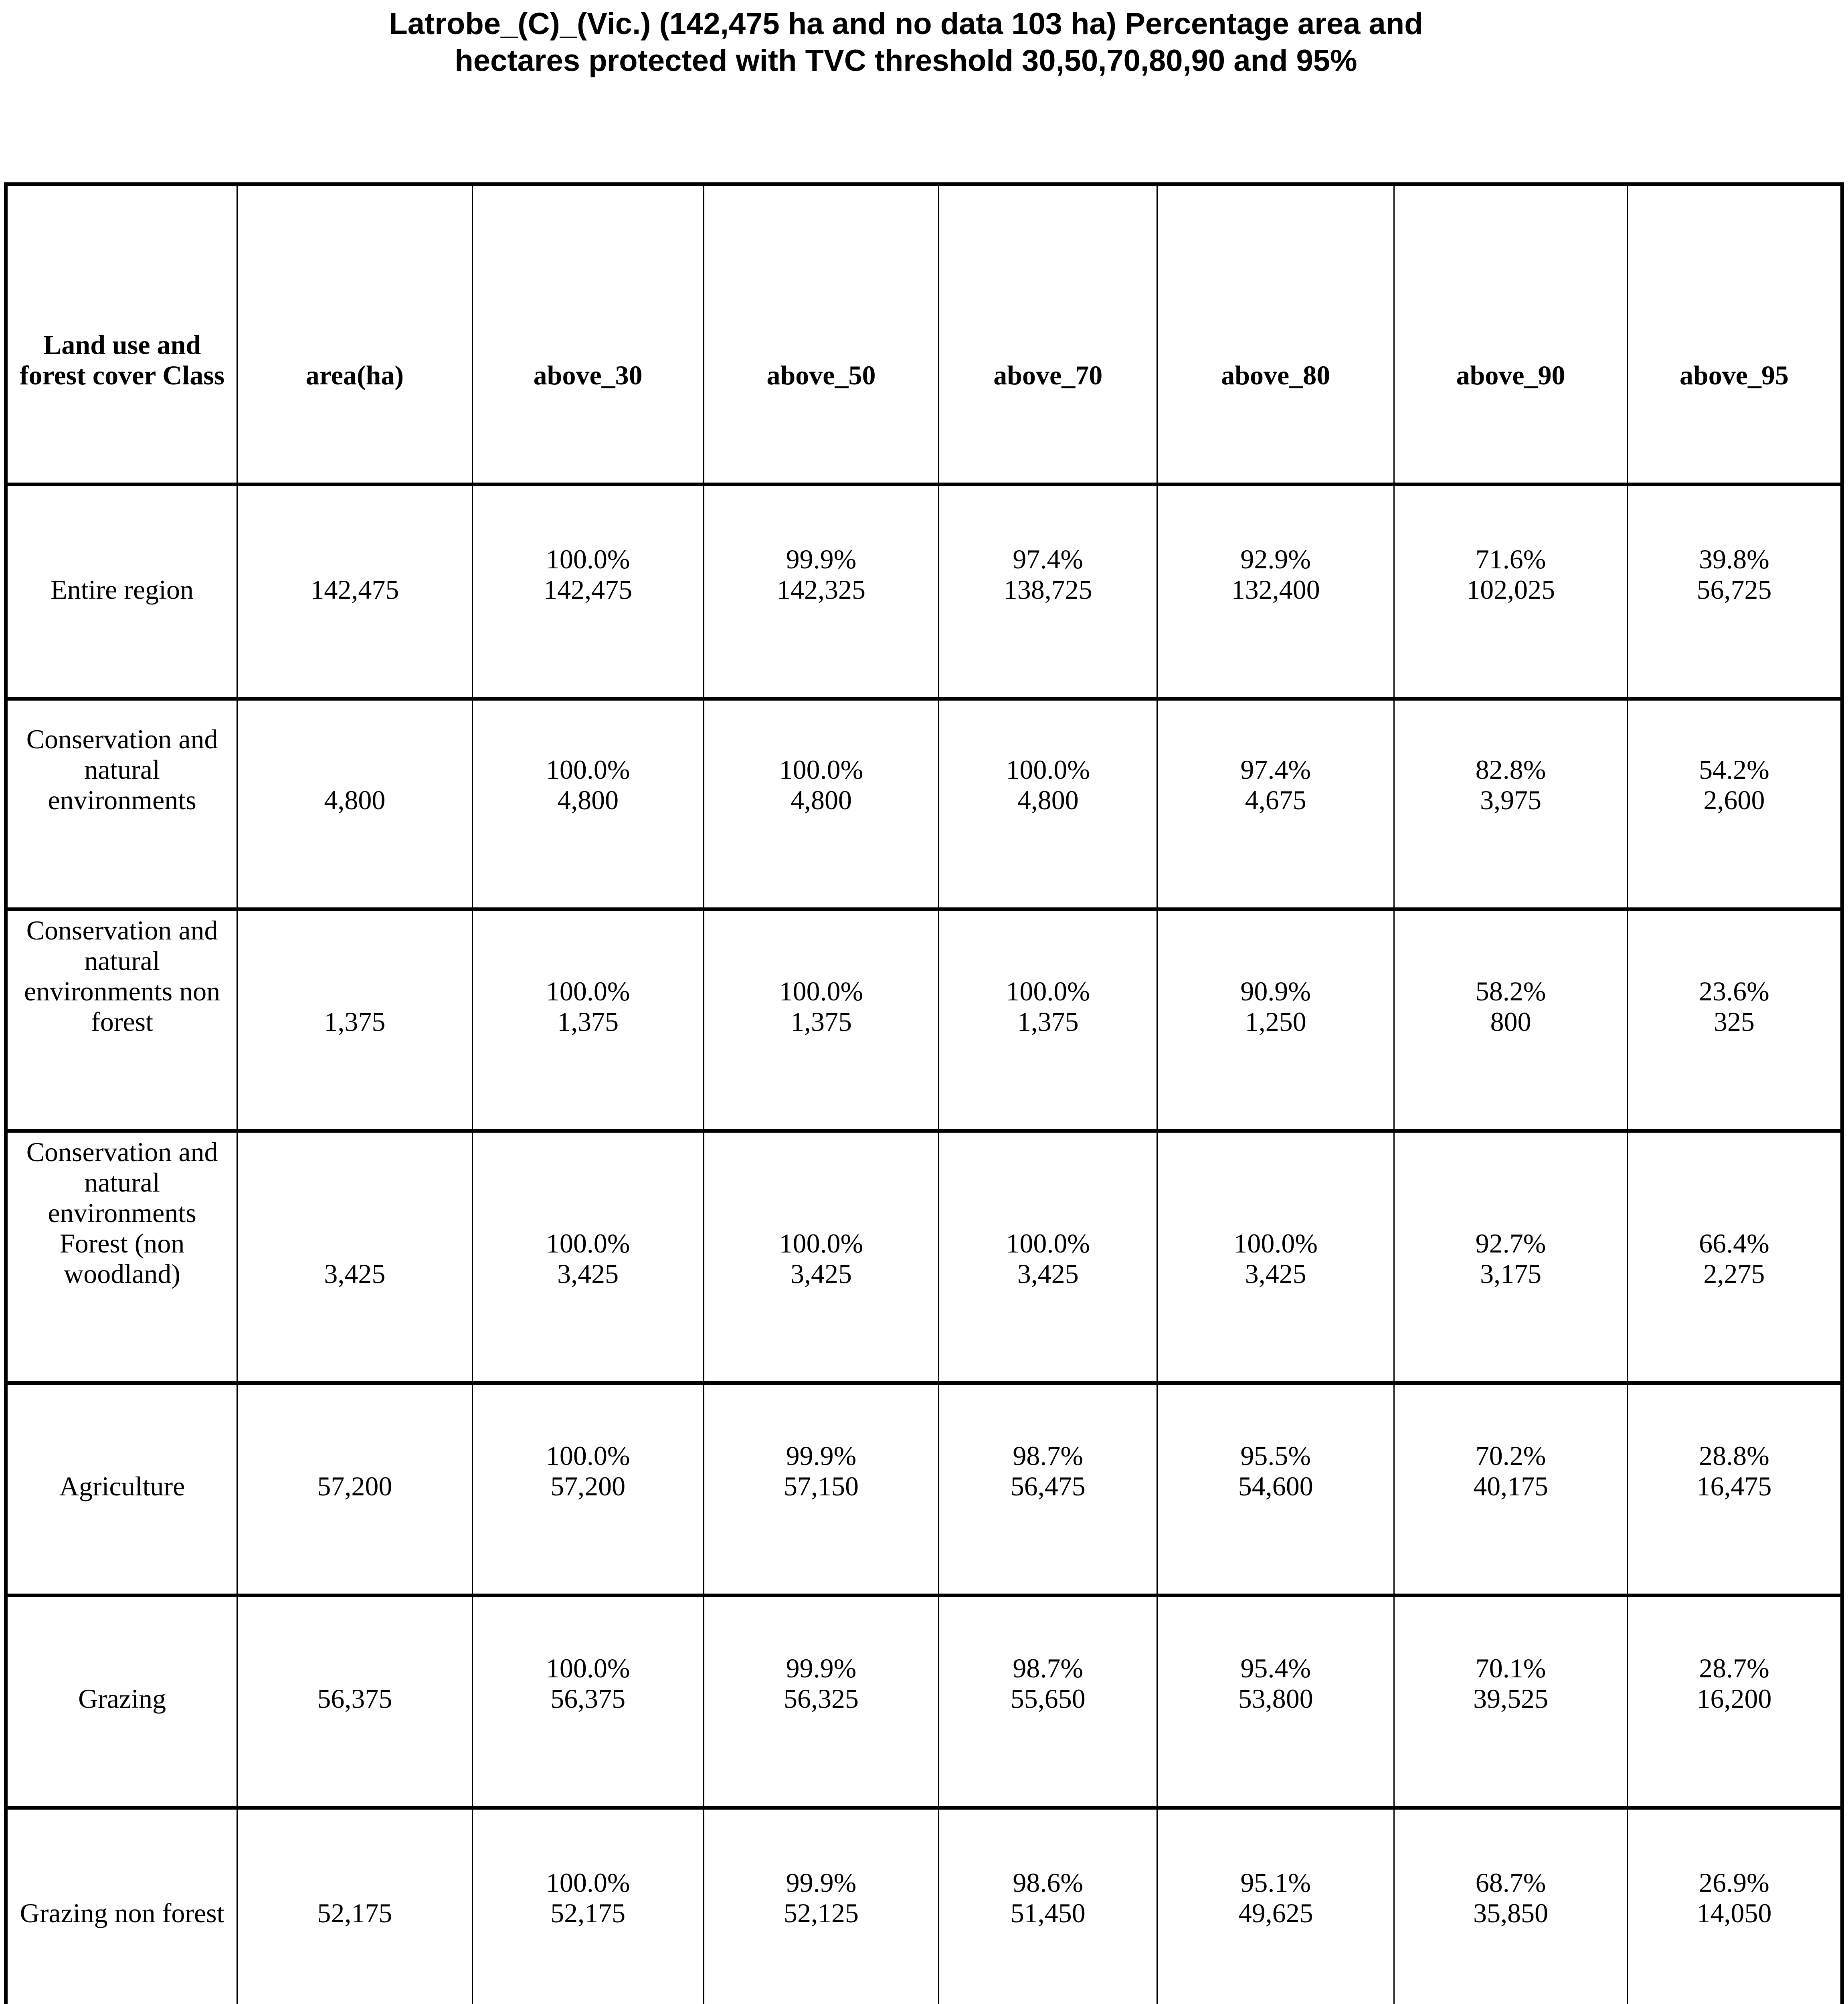 Image resolution: width=1848 pixels, height=2004 pixels. Describe the element at coordinates (1734, 1455) in the screenshot. I see `percent-value: 28.8%` at that location.